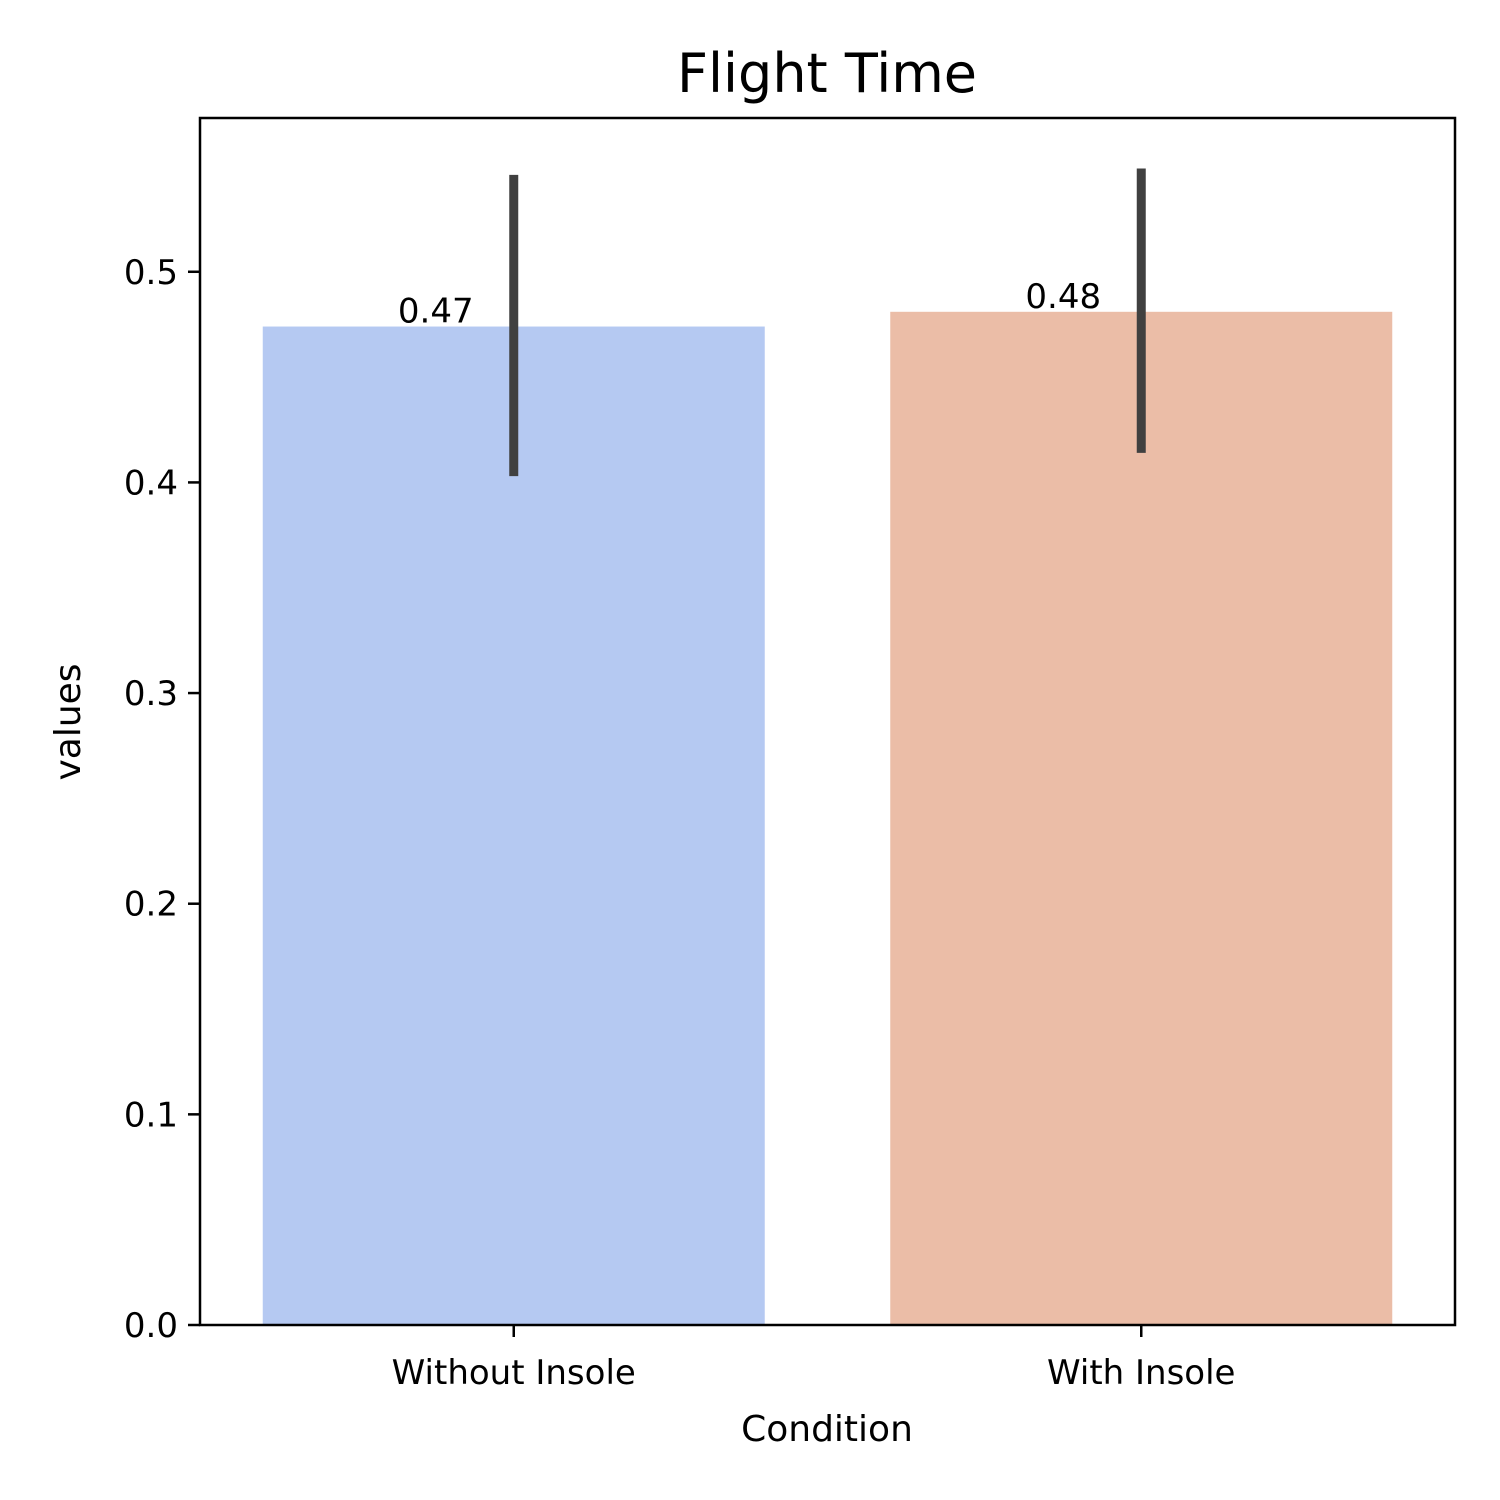 The height and width of the screenshot is (1500, 1500). What do you see at coordinates (151, 483) in the screenshot?
I see `y-tick-label-4: 0.4` at bounding box center [151, 483].